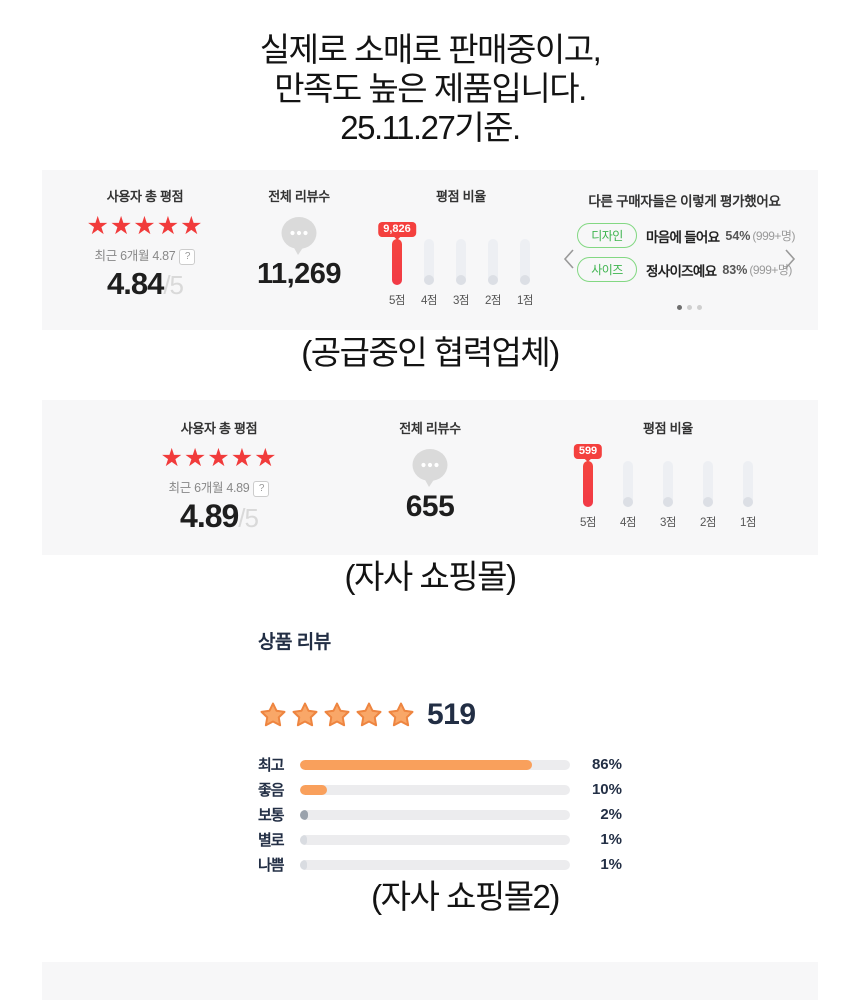 This screenshot has width=860, height=1000. I want to click on heading-line-1: 실제로 소매로 판매중이고,, so click(430, 49).